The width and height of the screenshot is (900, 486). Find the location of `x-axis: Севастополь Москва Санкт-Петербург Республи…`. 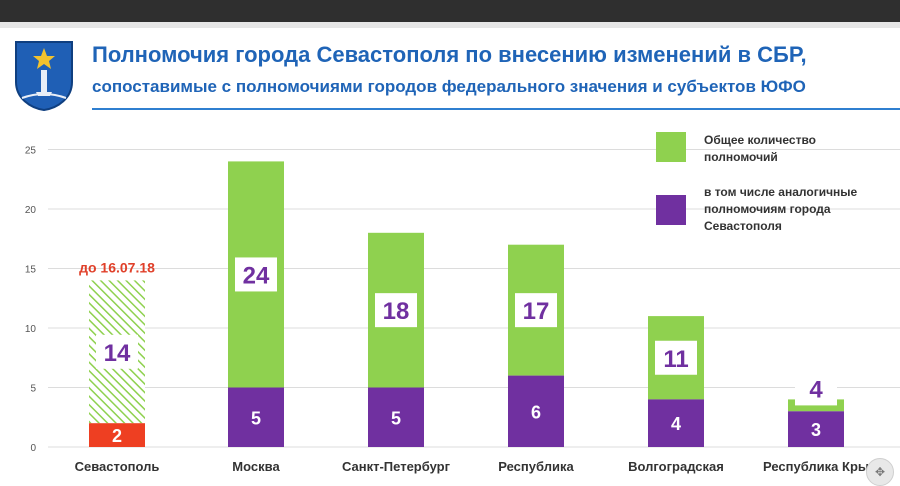

x-axis: Севастополь Москва Санкт-Петербург Республи… is located at coordinates (472, 466).